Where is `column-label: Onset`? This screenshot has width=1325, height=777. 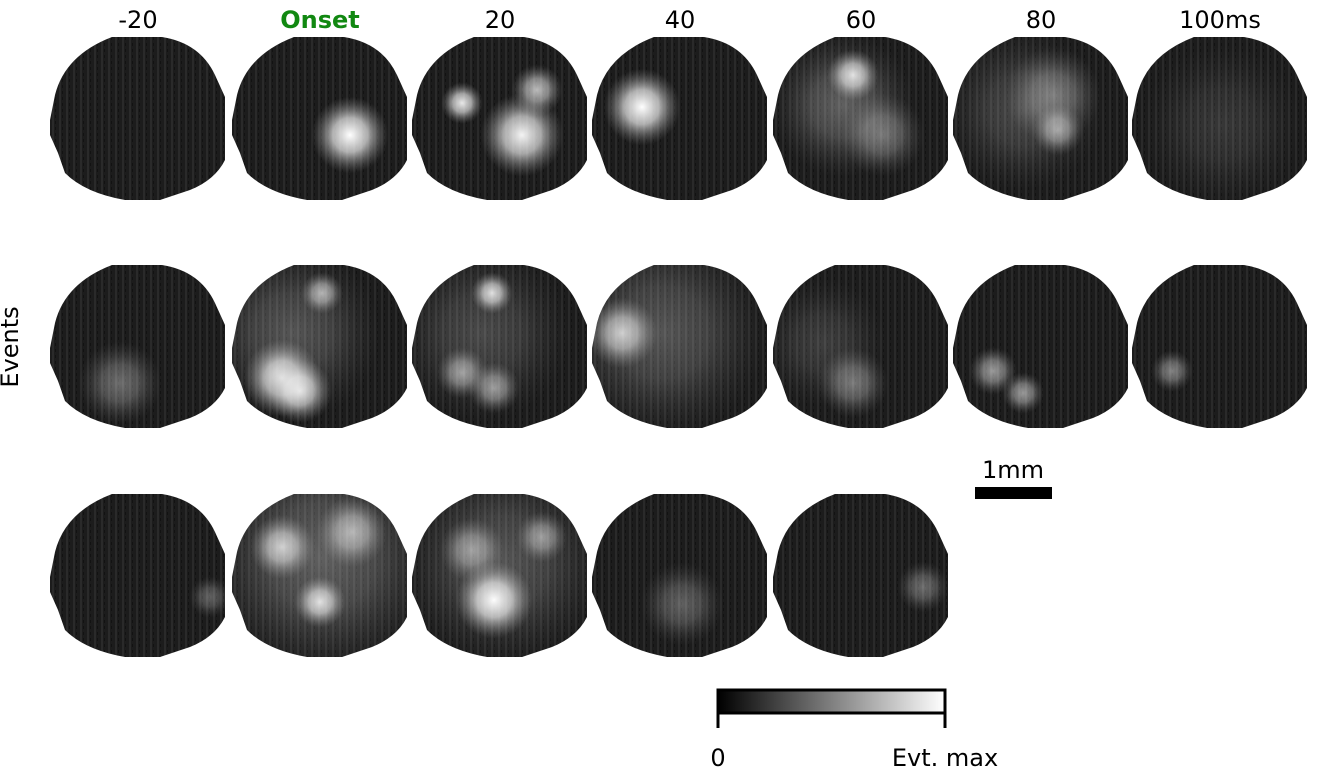
column-label: Onset is located at coordinates (320, 20).